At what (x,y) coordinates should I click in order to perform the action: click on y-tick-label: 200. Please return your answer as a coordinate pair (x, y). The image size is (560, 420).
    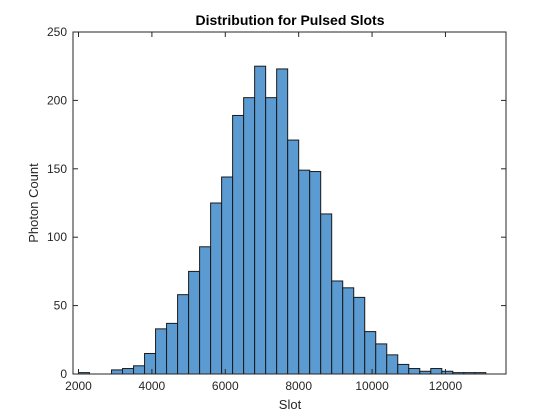
    Looking at the image, I should click on (57, 100).